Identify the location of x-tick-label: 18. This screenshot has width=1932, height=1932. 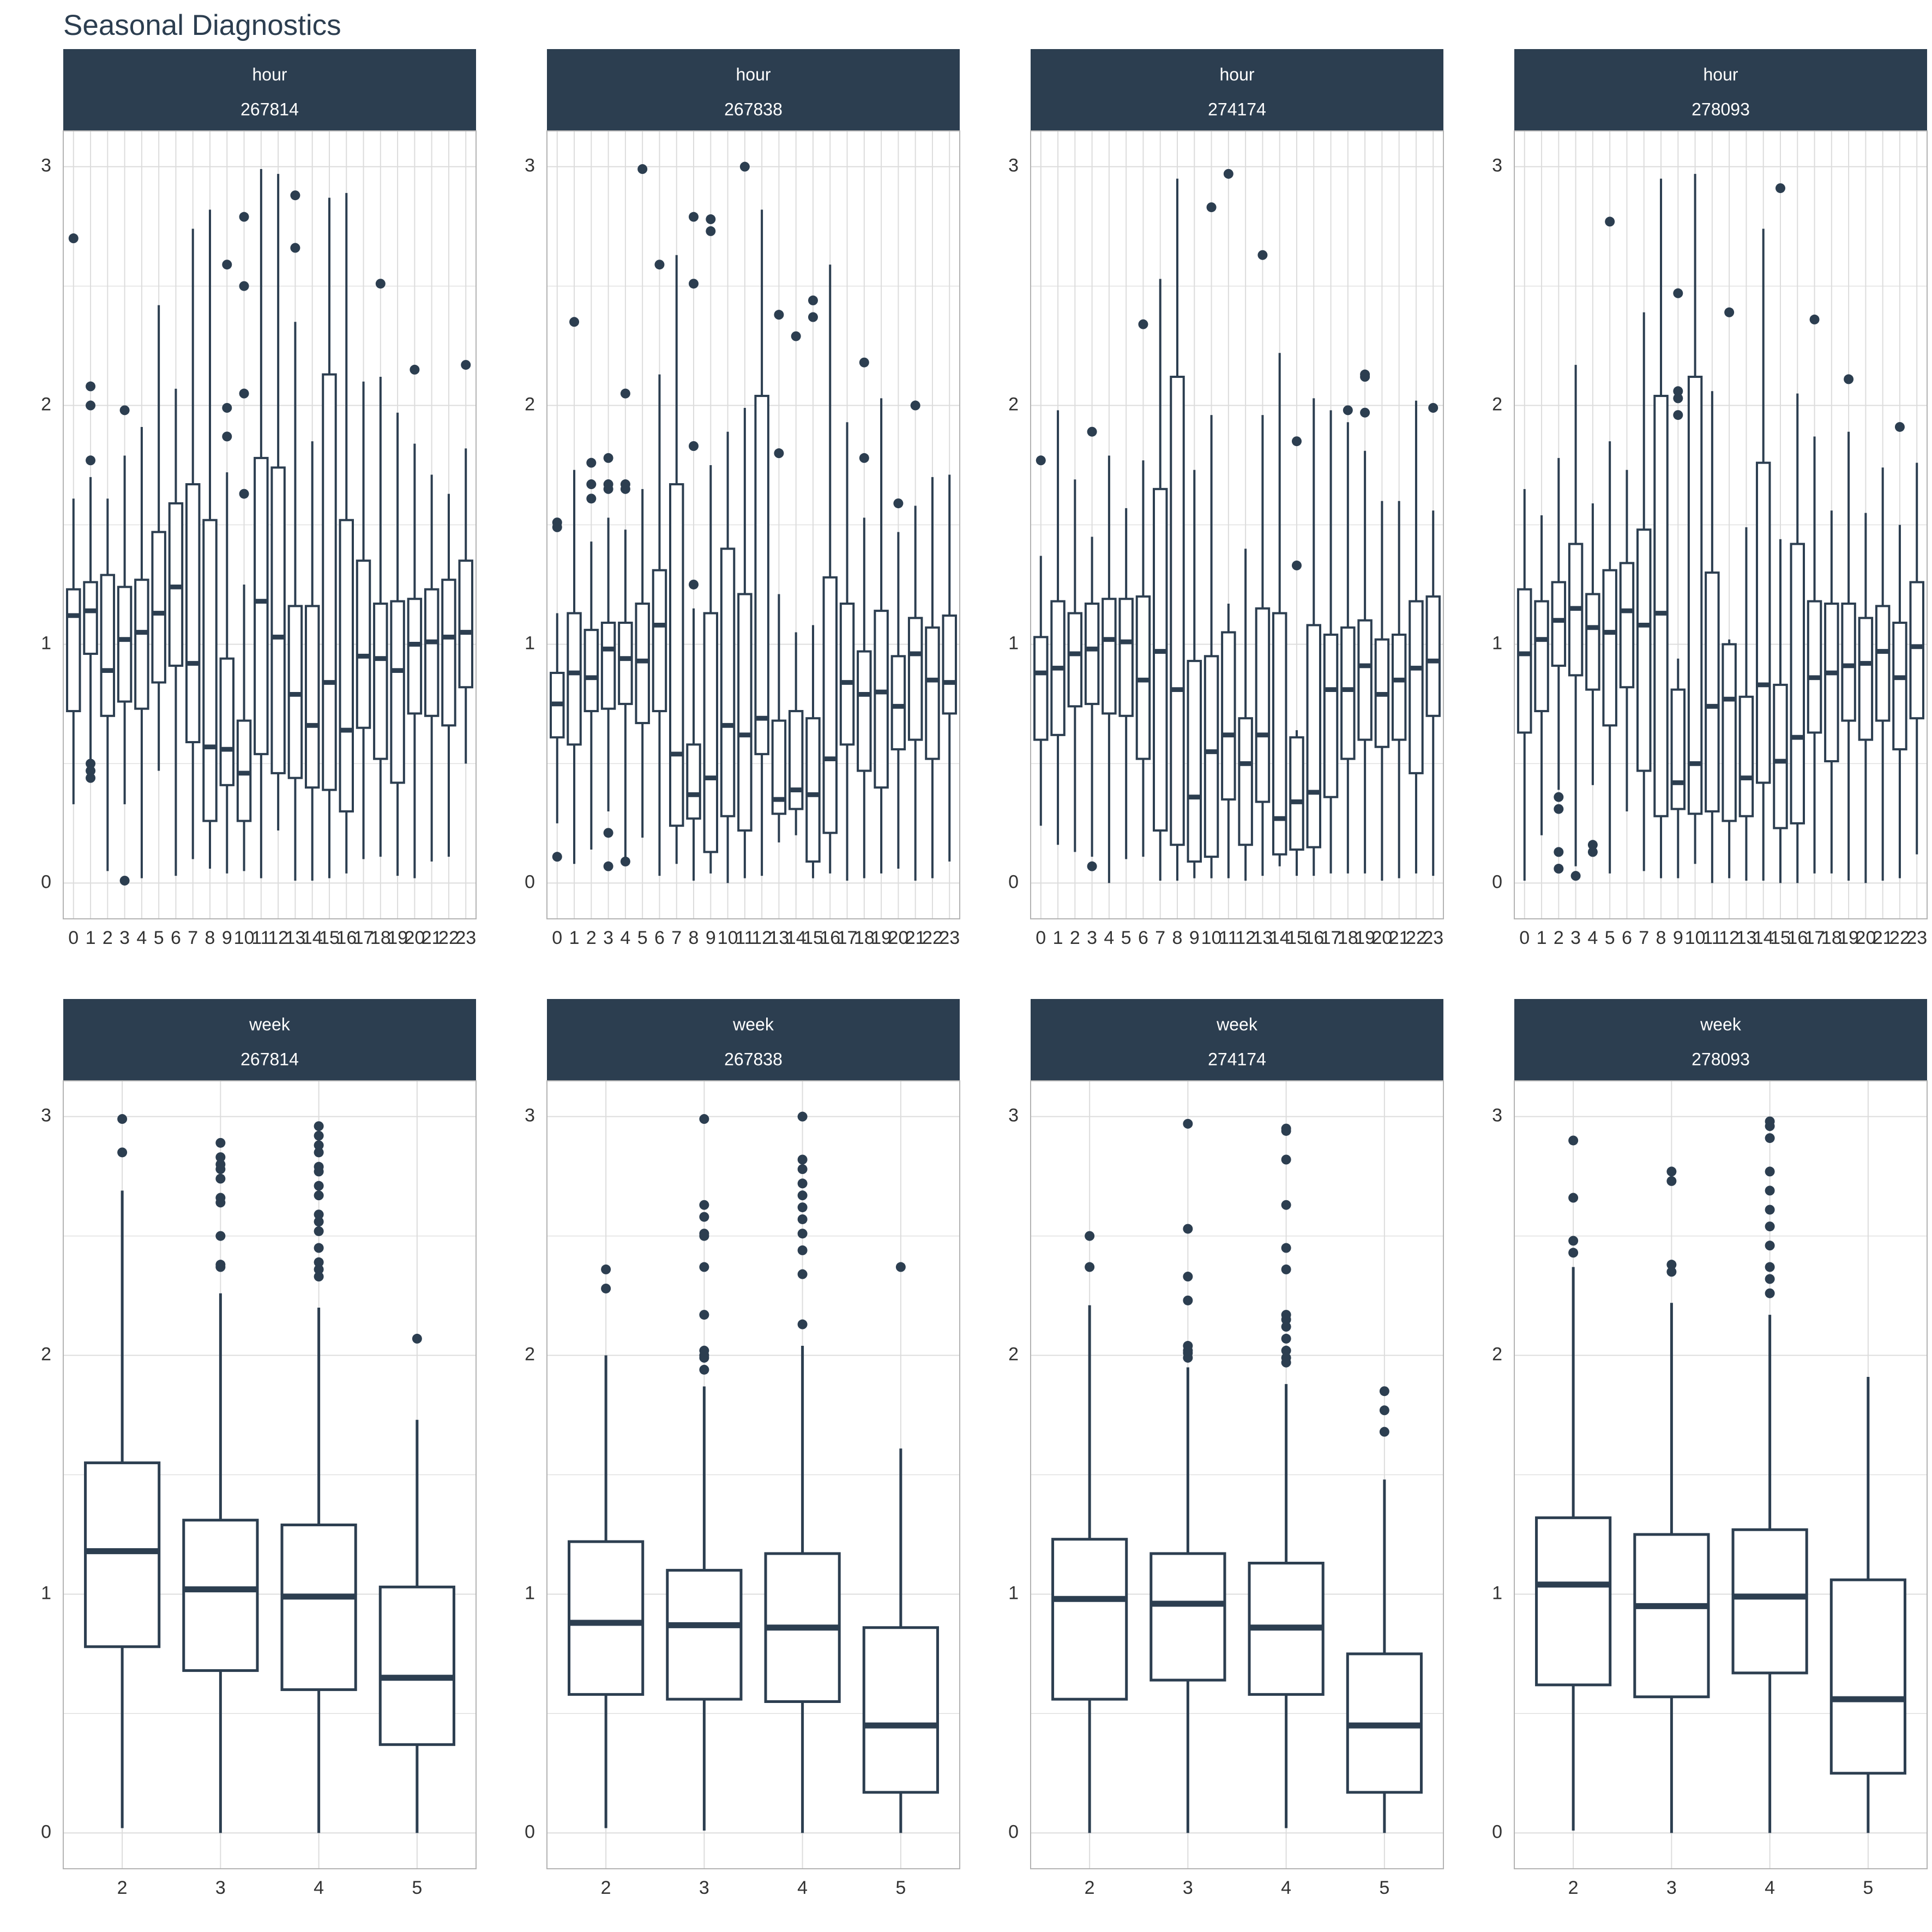
(1348, 938).